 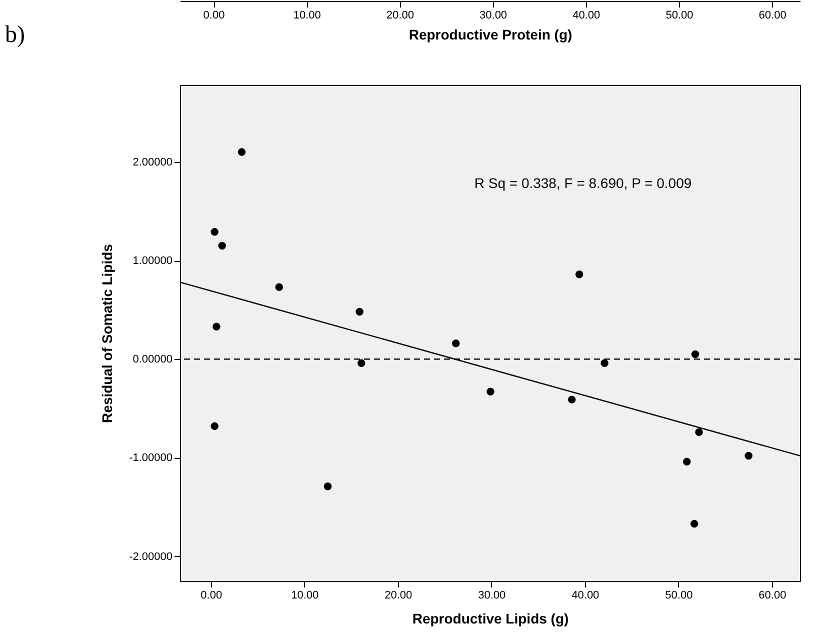 What do you see at coordinates (307, 16) in the screenshot?
I see `x2-tick-label: 10.00` at bounding box center [307, 16].